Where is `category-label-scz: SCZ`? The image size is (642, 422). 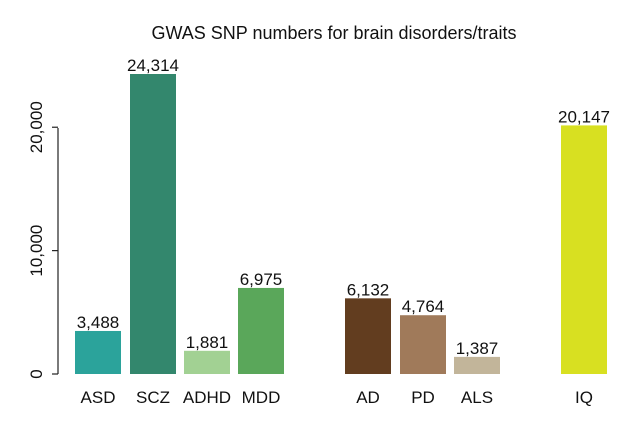
category-label-scz: SCZ is located at coordinates (153, 397).